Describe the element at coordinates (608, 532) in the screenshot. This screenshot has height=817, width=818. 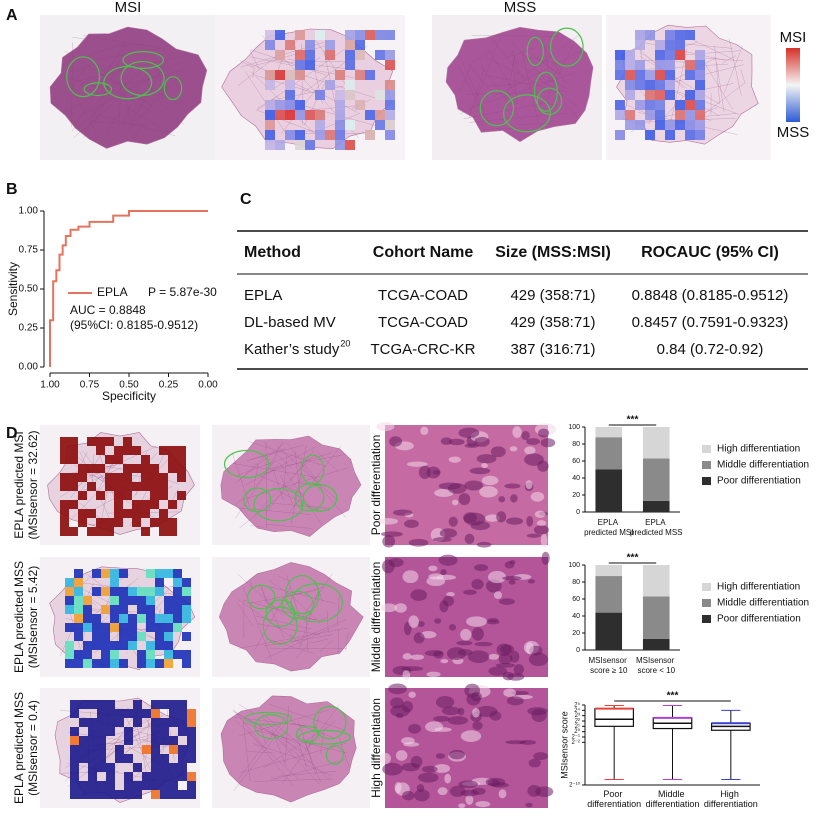
I see `text-line: predicted MSI` at that location.